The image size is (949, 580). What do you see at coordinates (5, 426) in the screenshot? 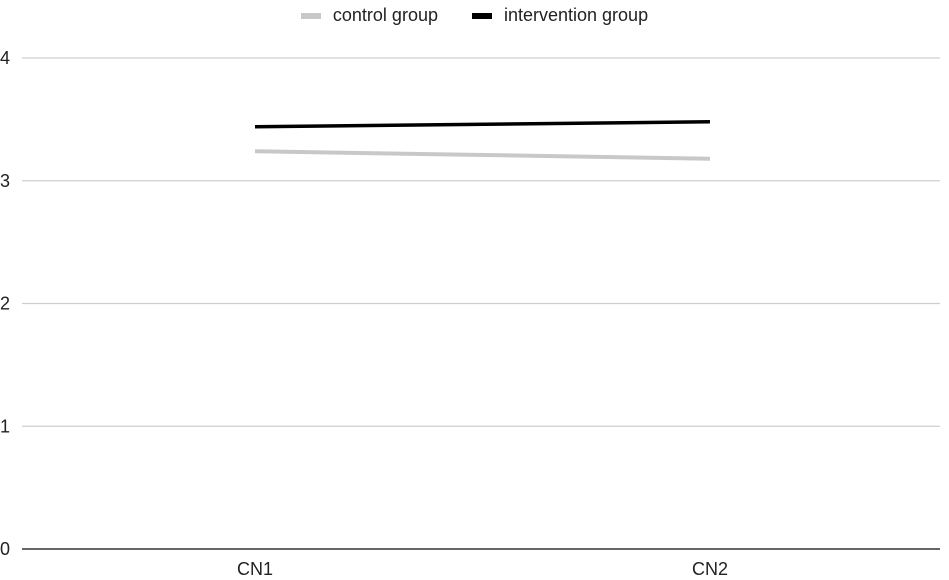
I see `y-tick-label: 1` at bounding box center [5, 426].